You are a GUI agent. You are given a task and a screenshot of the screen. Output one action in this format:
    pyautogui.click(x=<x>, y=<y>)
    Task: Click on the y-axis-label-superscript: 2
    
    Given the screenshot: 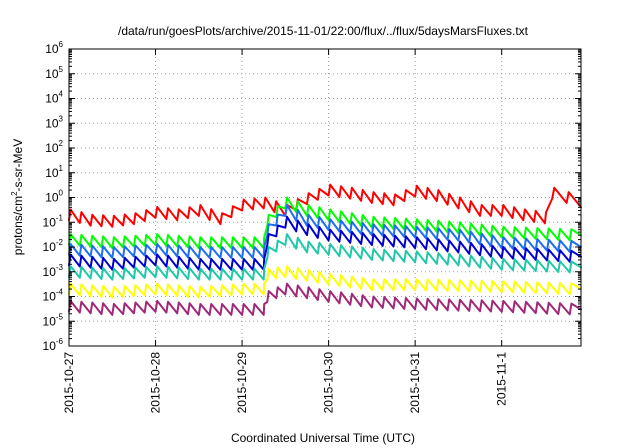 What is the action you would take?
    pyautogui.click(x=14, y=193)
    